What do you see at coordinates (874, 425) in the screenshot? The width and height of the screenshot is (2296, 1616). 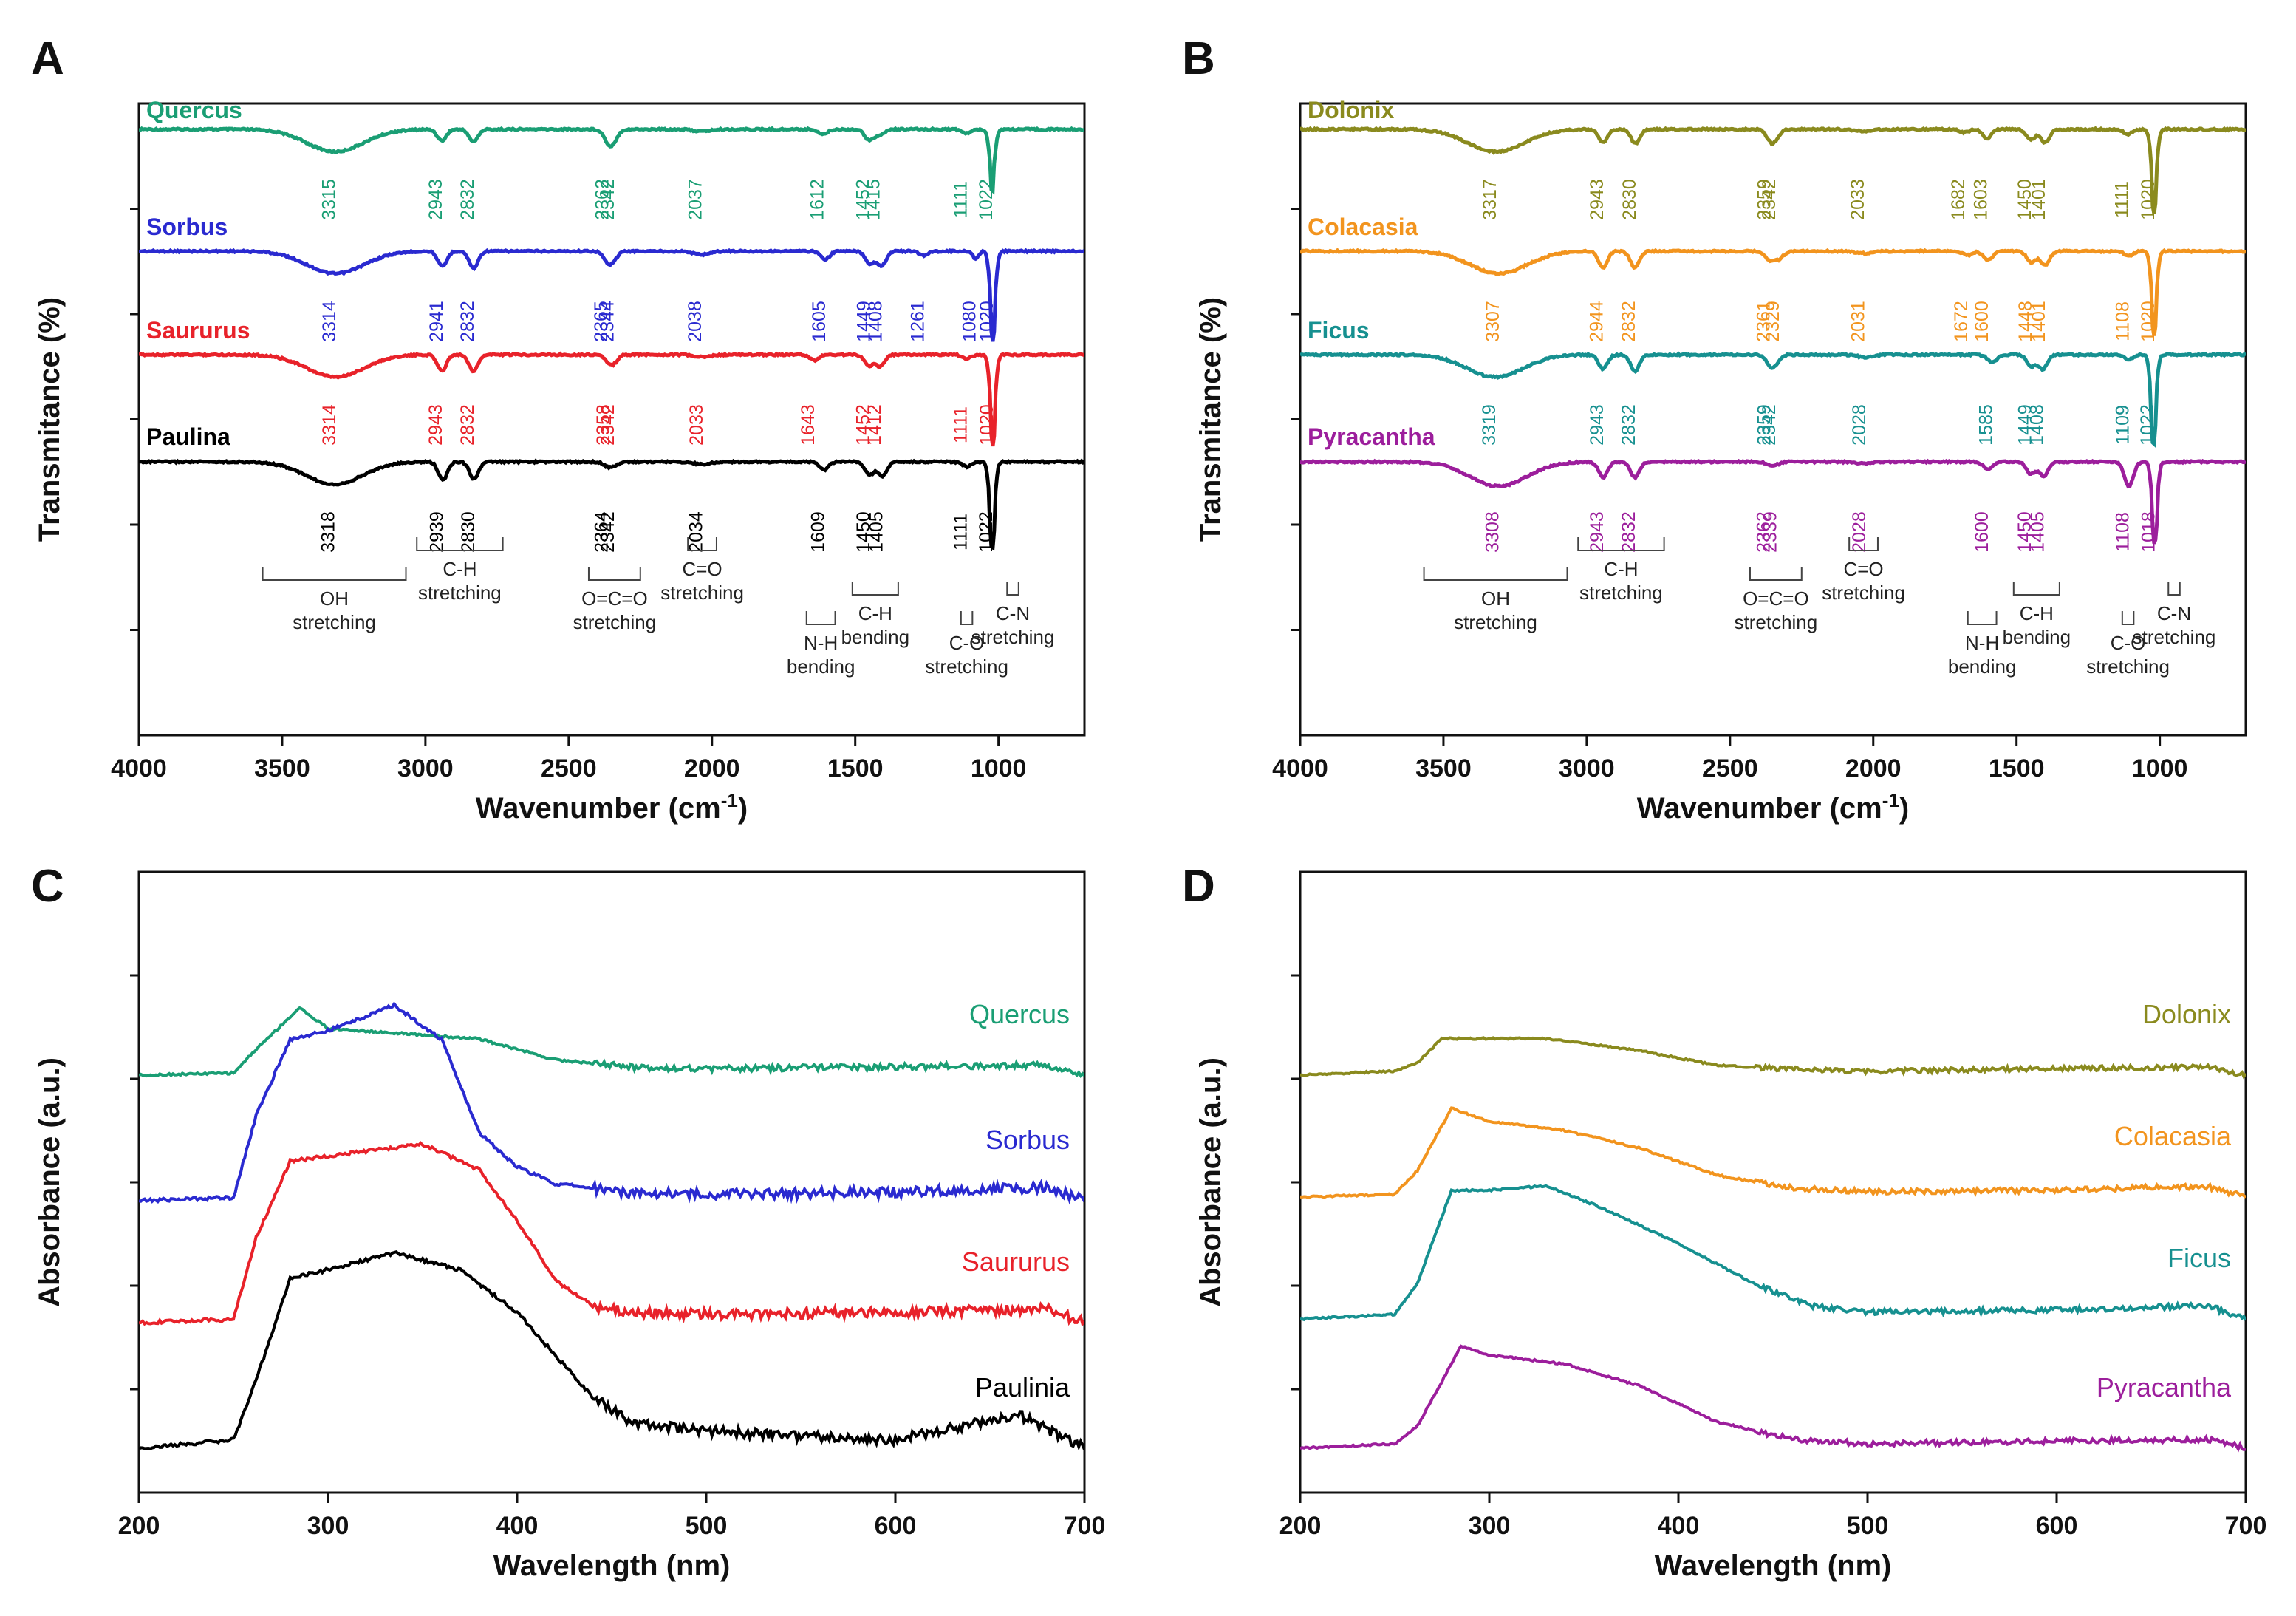 I see `peak-label: 1412` at bounding box center [874, 425].